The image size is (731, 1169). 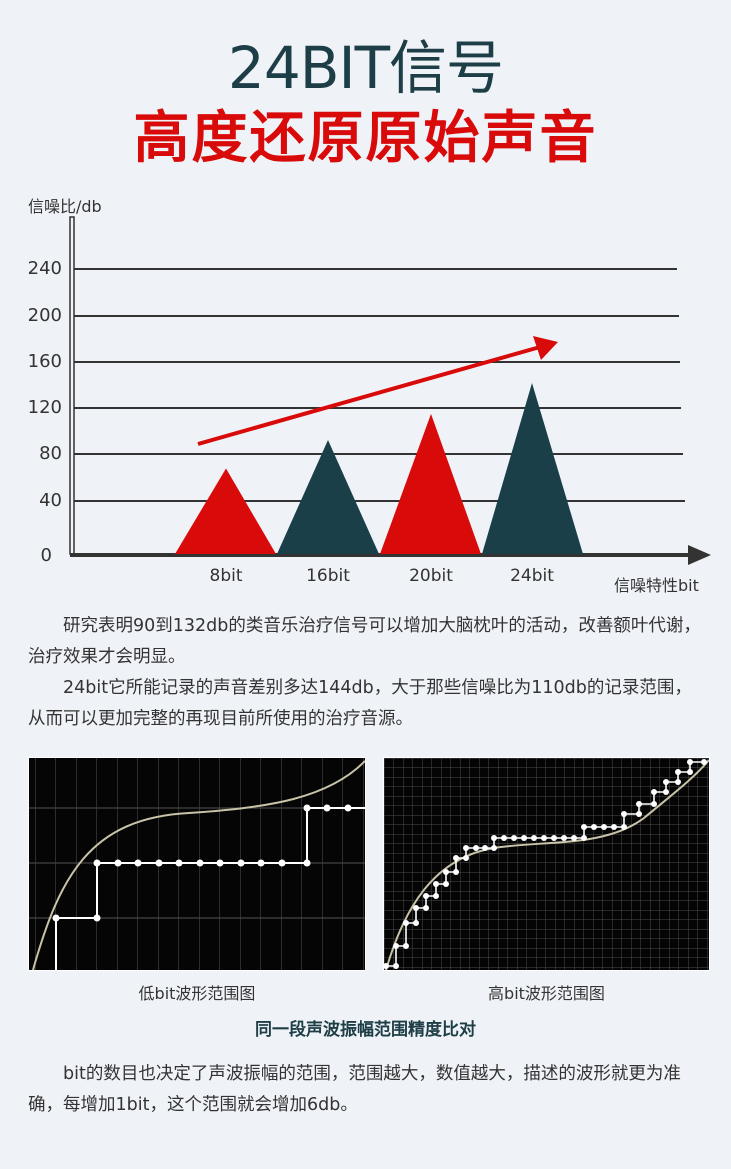 What do you see at coordinates (65, 206) in the screenshot?
I see `y-axis-label: 信噪比/db` at bounding box center [65, 206].